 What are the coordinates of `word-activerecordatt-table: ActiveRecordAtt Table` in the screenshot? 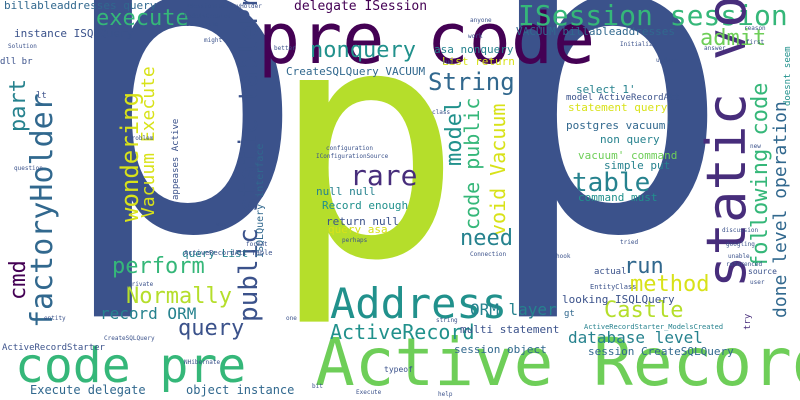 It's located at (228, 253).